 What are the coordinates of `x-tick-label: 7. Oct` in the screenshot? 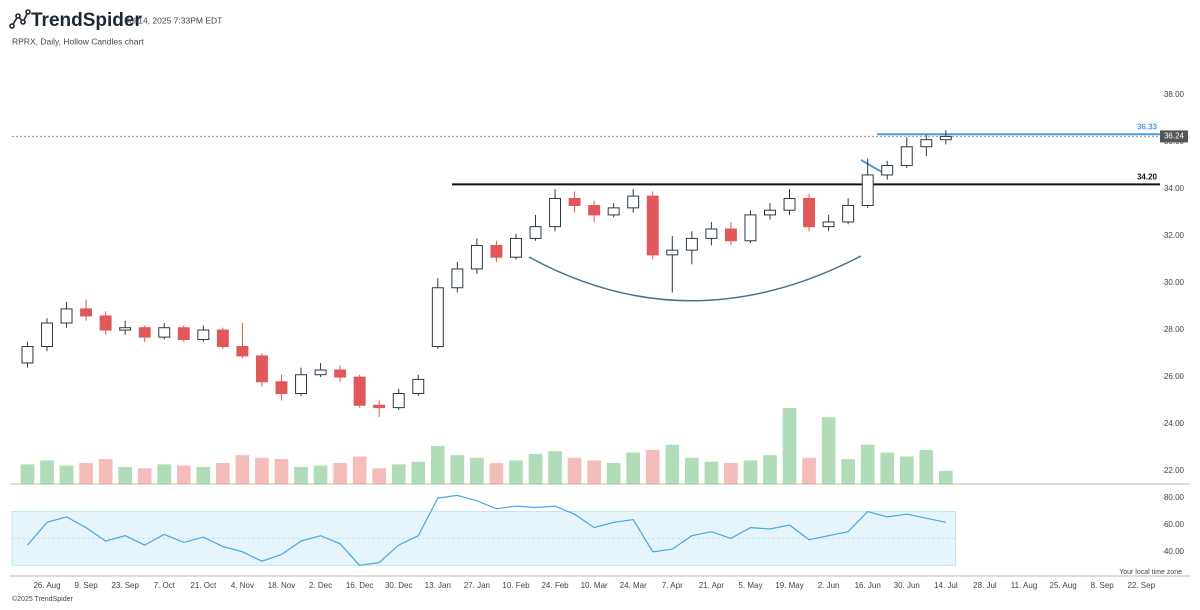 It's located at (165, 585).